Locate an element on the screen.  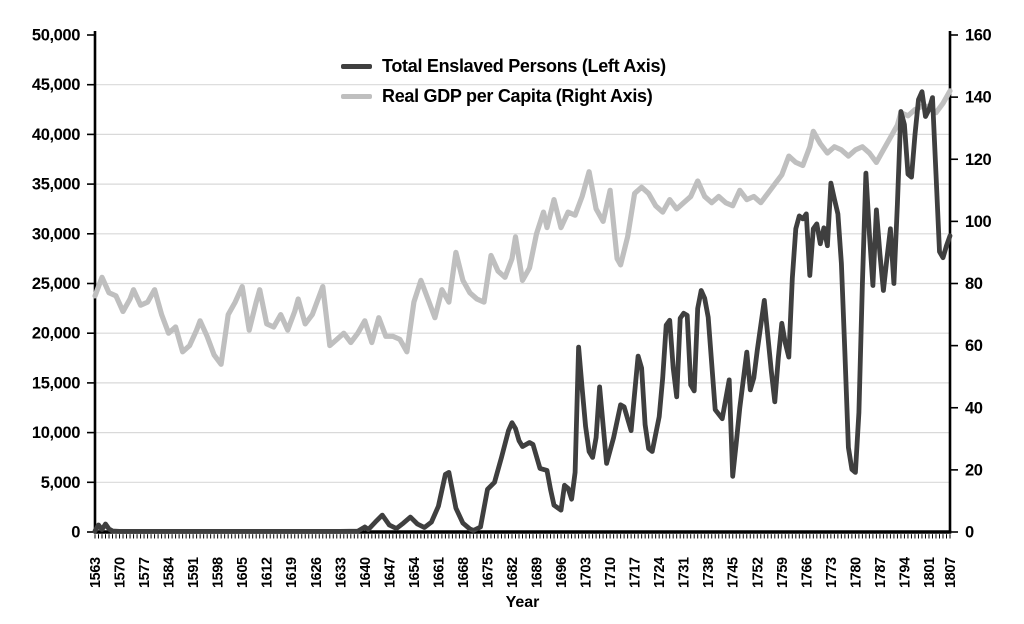
svg-text: 80 is located at coordinates (974, 284).